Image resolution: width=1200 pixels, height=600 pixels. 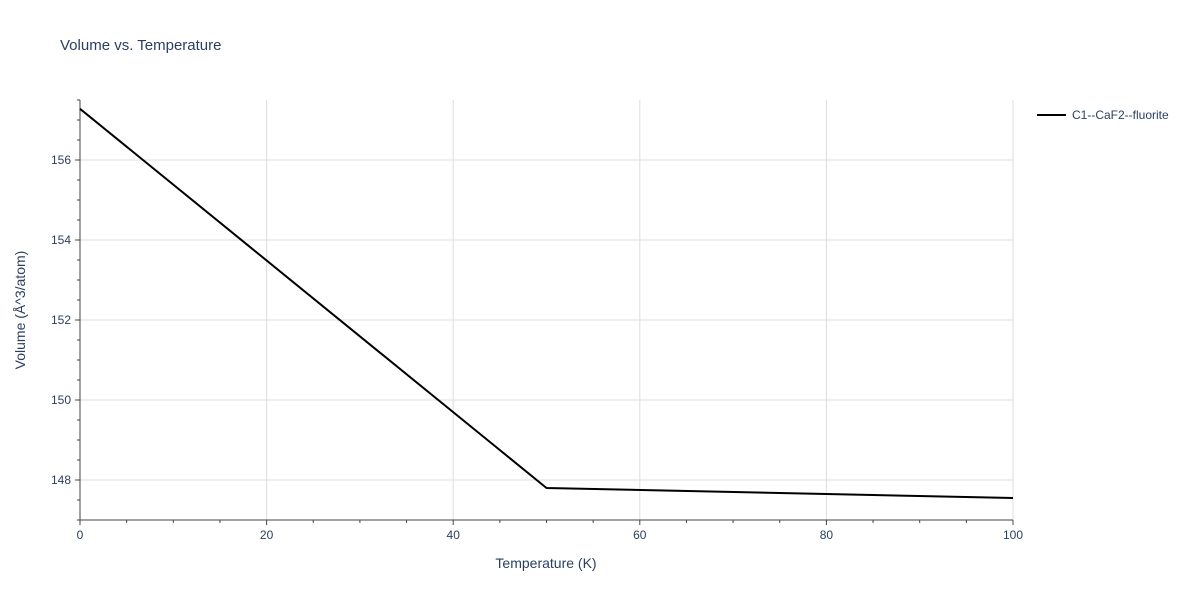 What do you see at coordinates (61, 240) in the screenshot?
I see `y-tick-label: 154` at bounding box center [61, 240].